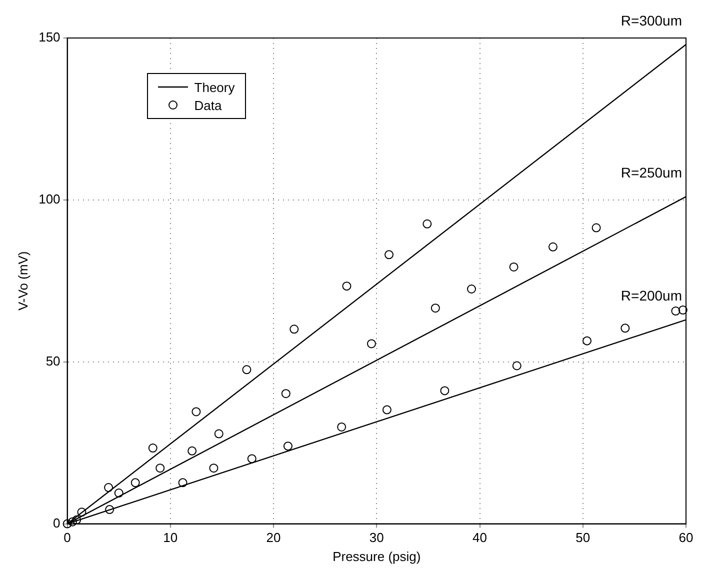 This screenshot has width=714, height=577. What do you see at coordinates (273, 538) in the screenshot?
I see `x-tick-label: 20` at bounding box center [273, 538].